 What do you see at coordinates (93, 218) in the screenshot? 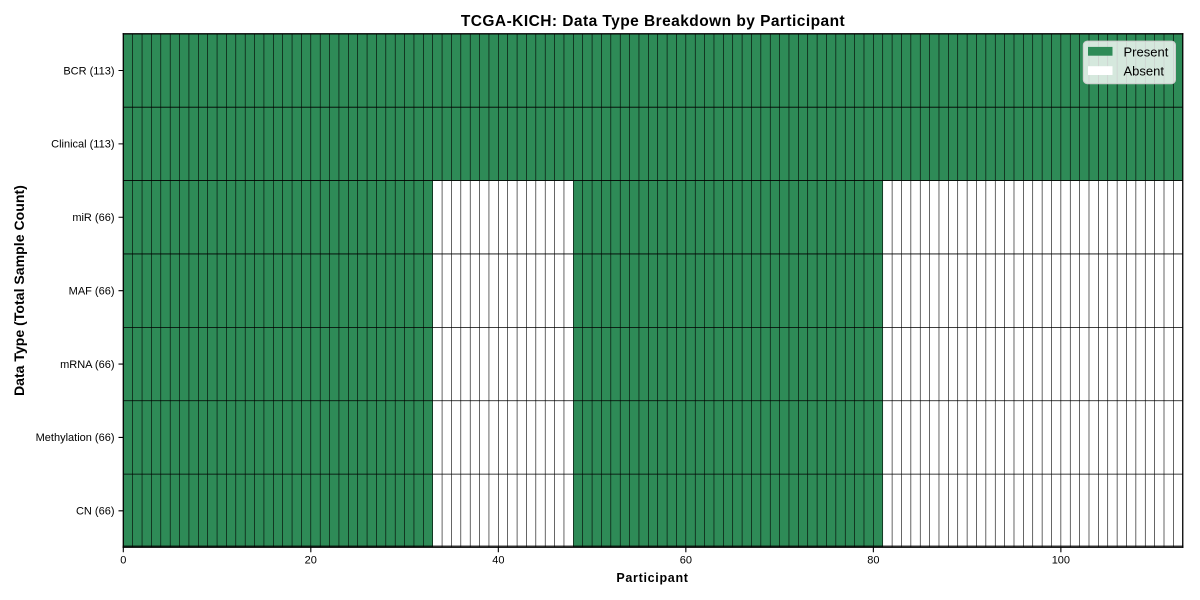
I see `svg-text: miR (66)` at bounding box center [93, 218].